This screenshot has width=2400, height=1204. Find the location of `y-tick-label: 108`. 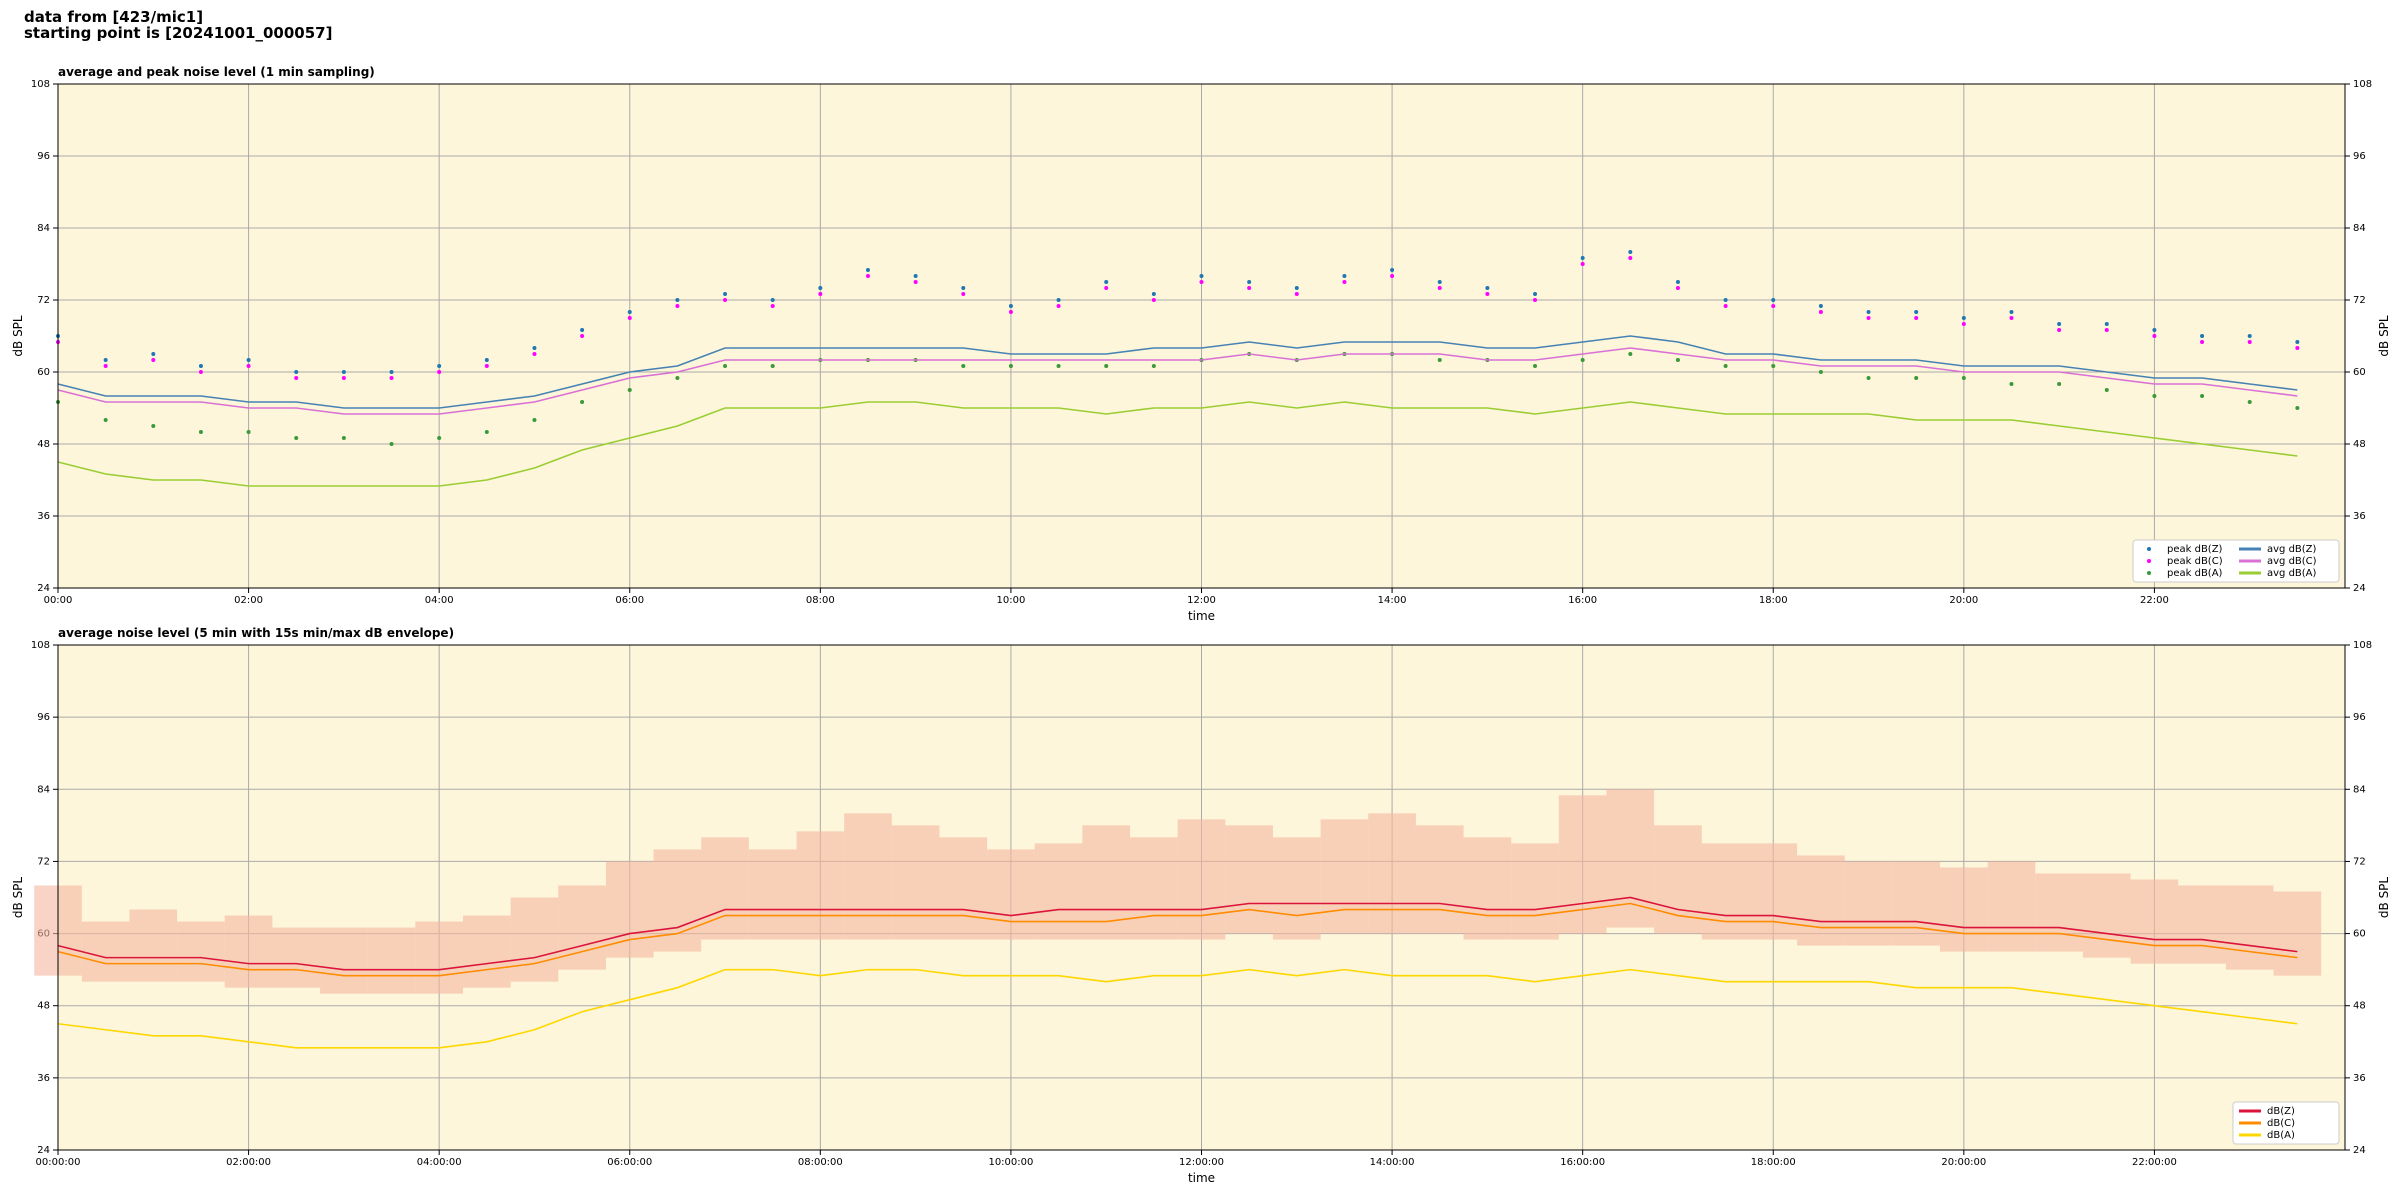

y-tick-label: 108 is located at coordinates (40, 645).